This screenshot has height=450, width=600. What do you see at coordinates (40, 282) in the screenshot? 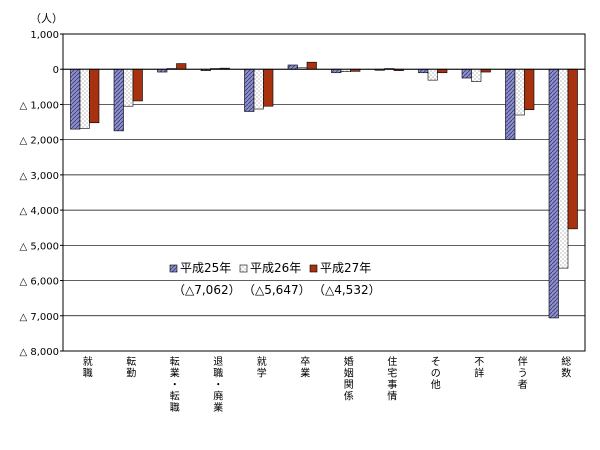
I see `y-tick-label: △ 6,000` at bounding box center [40, 282].